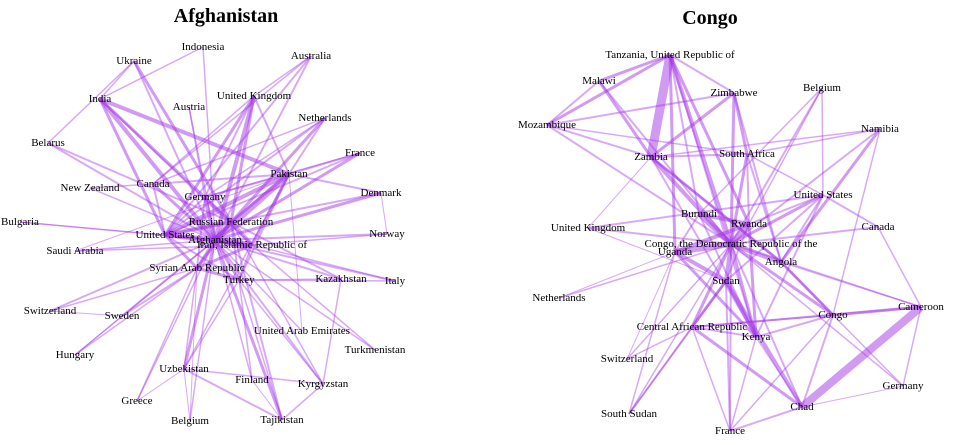 This screenshot has height=445, width=955. I want to click on edge-drc-cameroon, so click(826, 275).